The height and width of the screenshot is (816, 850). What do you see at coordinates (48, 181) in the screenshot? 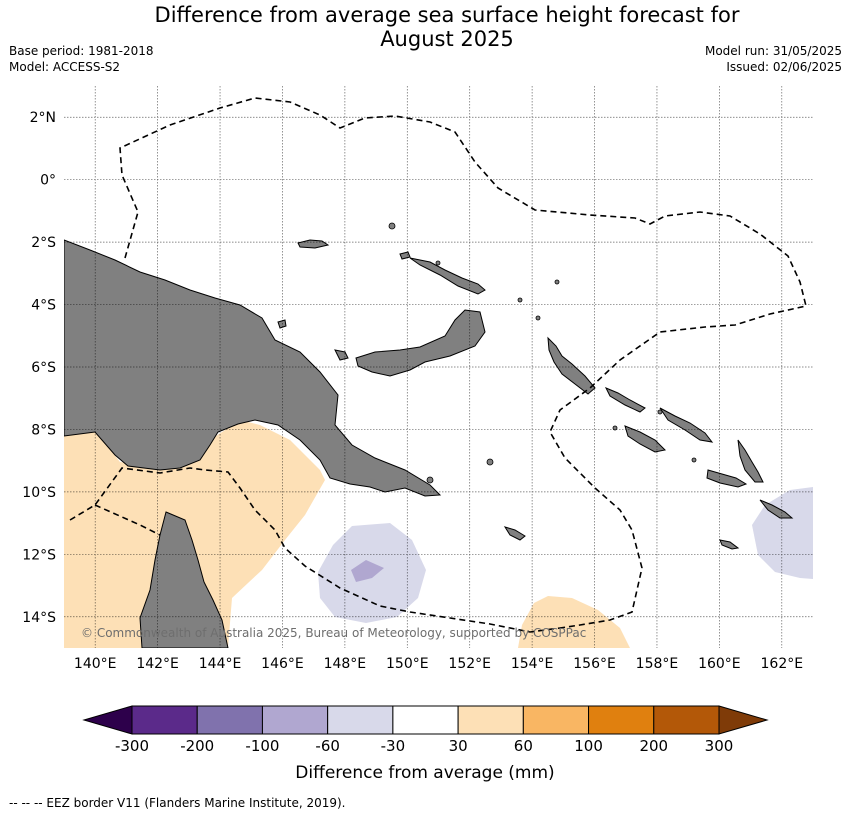
I see `latitude-tick-label: 0°` at bounding box center [48, 181].